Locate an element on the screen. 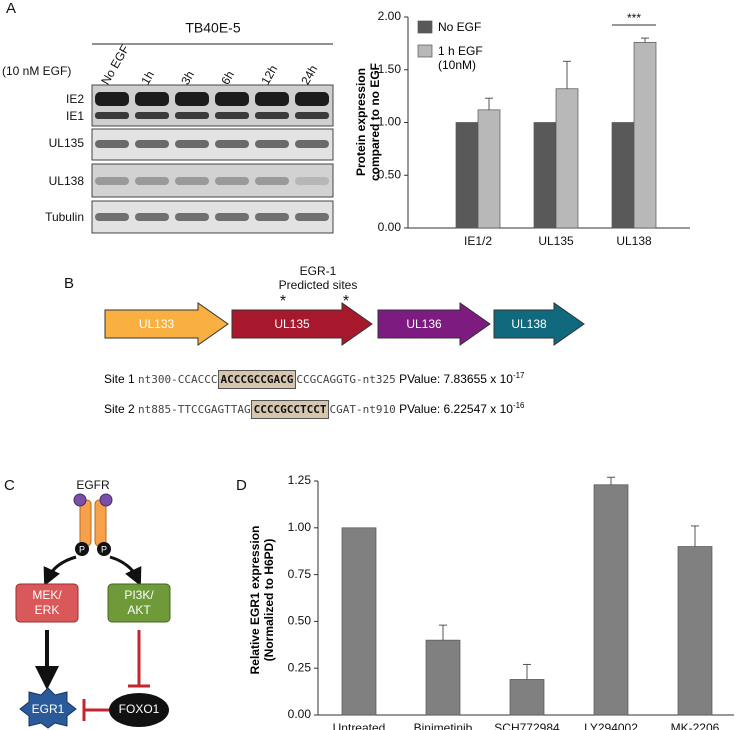  x-tick-label: IE1/2 is located at coordinates (478, 241).